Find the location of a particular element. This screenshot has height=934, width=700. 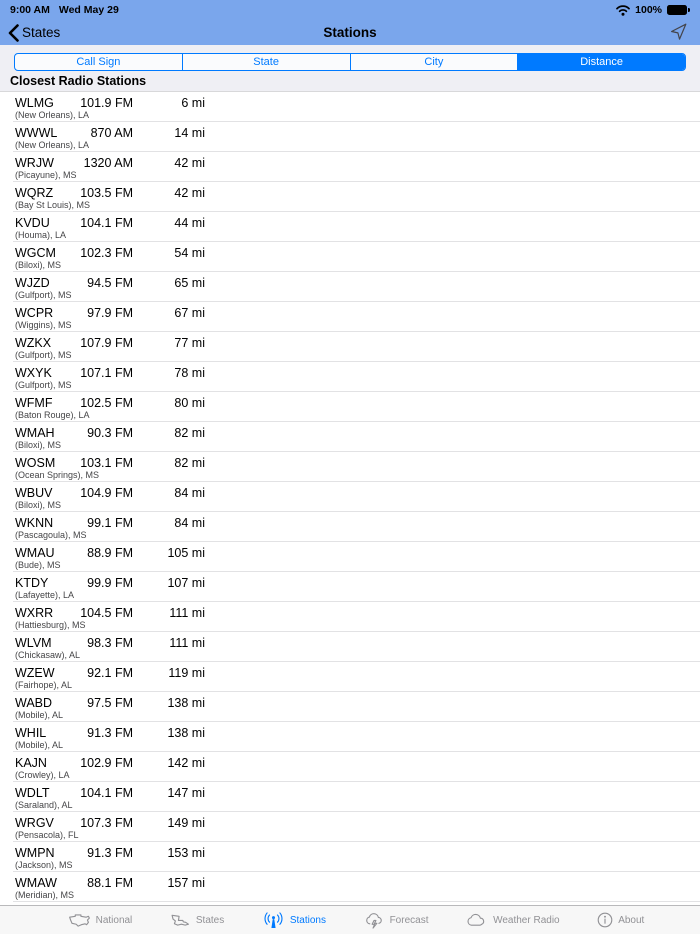

station-row: WKNN 99.1 FM 84 mi (Pascagoula), MS is located at coordinates (350, 527).